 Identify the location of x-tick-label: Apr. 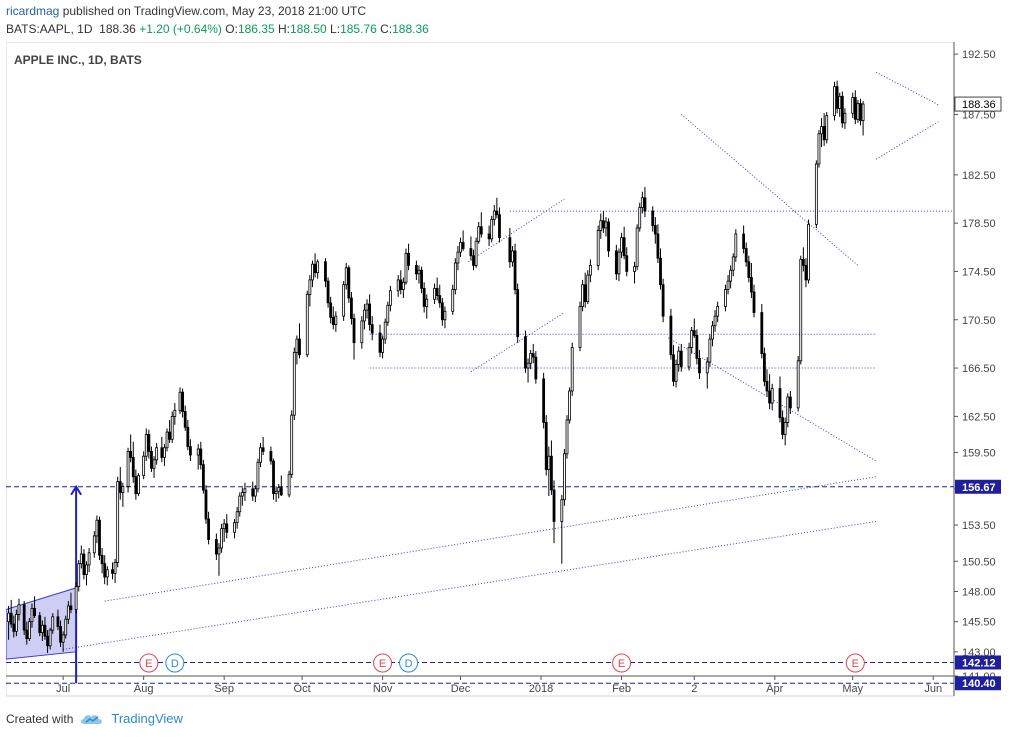
(774, 689).